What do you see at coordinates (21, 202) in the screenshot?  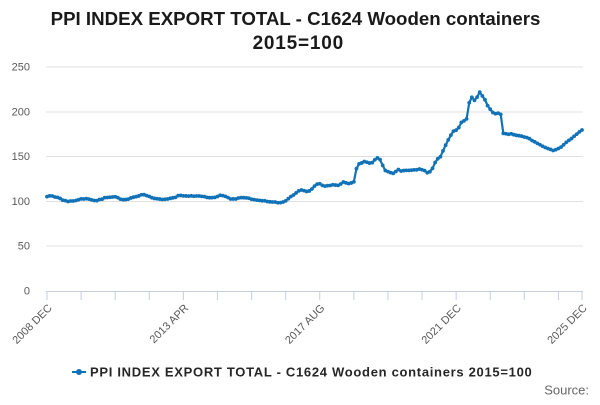 I see `svg-text: 100` at bounding box center [21, 202].